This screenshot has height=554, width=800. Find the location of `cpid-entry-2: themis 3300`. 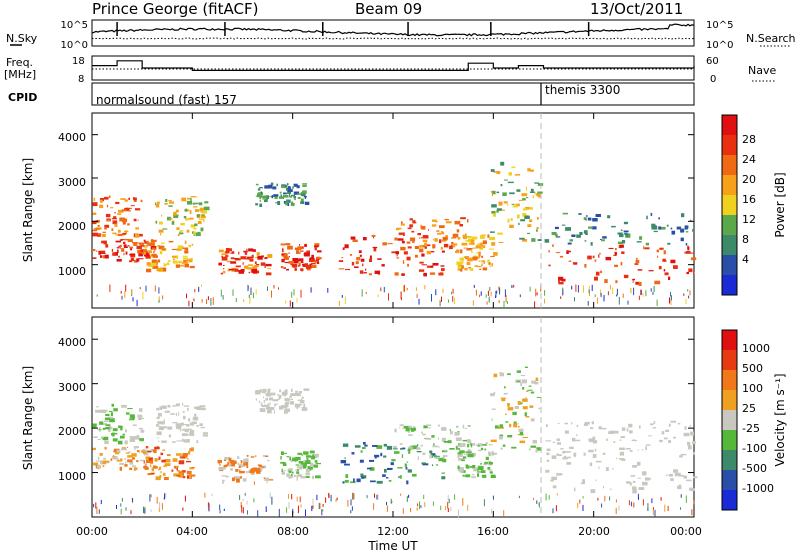

cpid-entry-2: themis 3300 is located at coordinates (582, 90).